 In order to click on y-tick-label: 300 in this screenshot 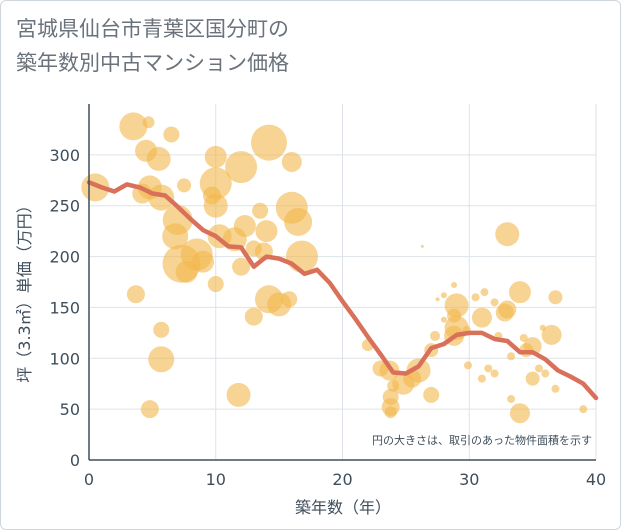, I will do `click(64, 155)`.